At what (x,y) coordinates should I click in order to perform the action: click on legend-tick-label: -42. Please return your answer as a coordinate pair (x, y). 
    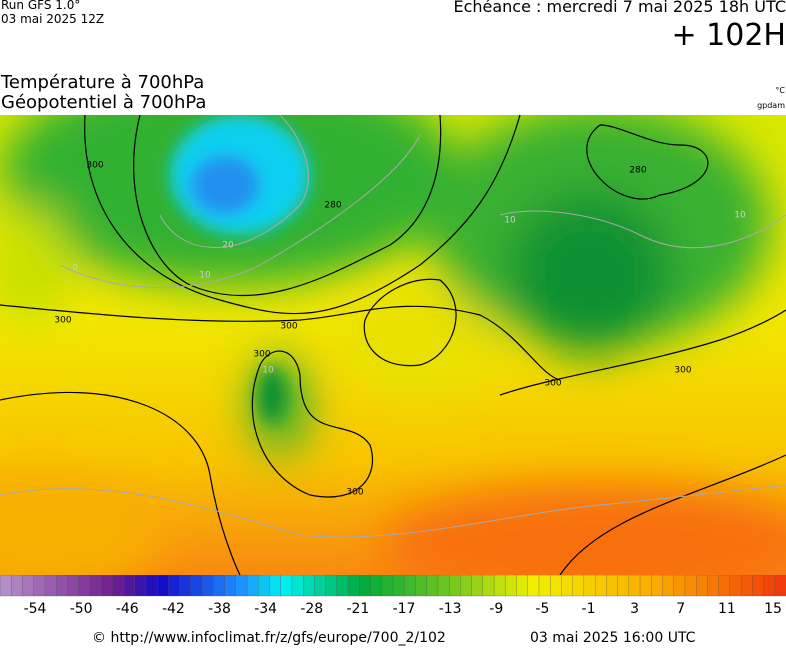
    Looking at the image, I should click on (173, 609).